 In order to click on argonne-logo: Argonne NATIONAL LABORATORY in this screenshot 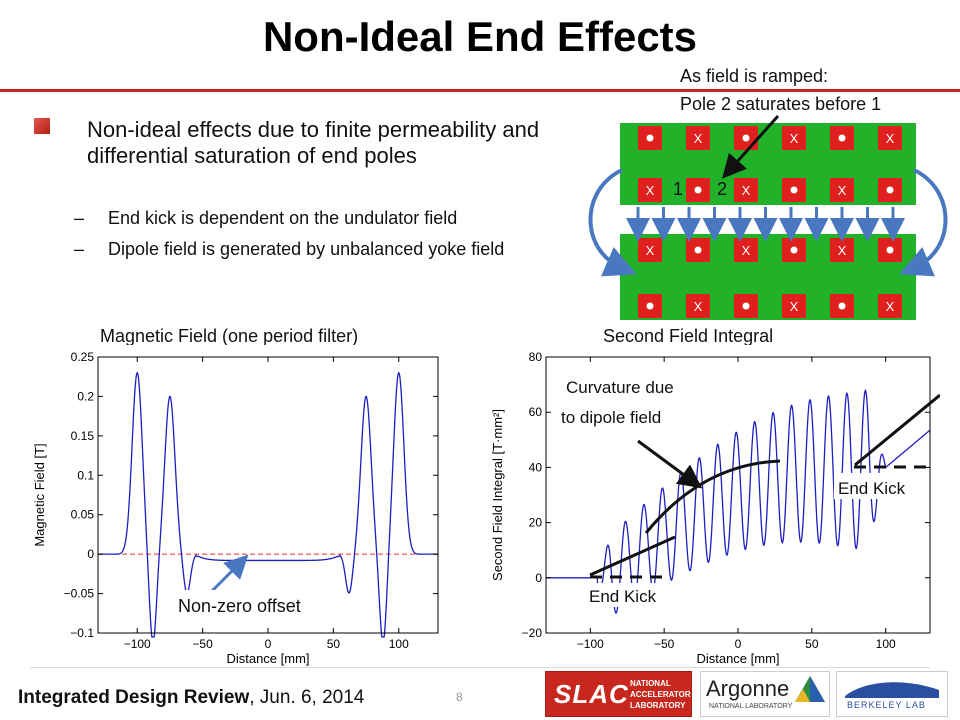, I will do `click(765, 694)`.